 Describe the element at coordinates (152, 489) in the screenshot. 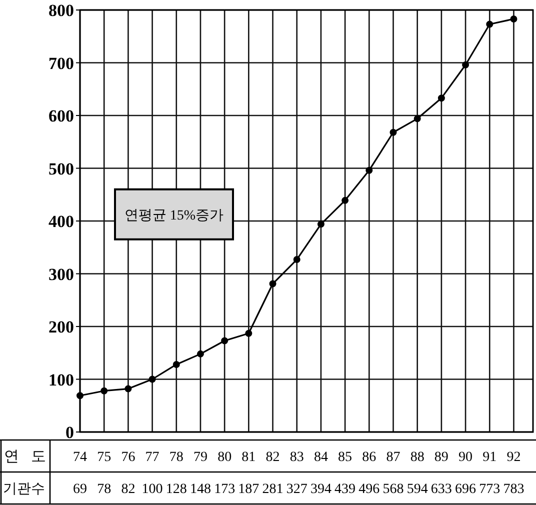

I see `data-label: 100` at that location.